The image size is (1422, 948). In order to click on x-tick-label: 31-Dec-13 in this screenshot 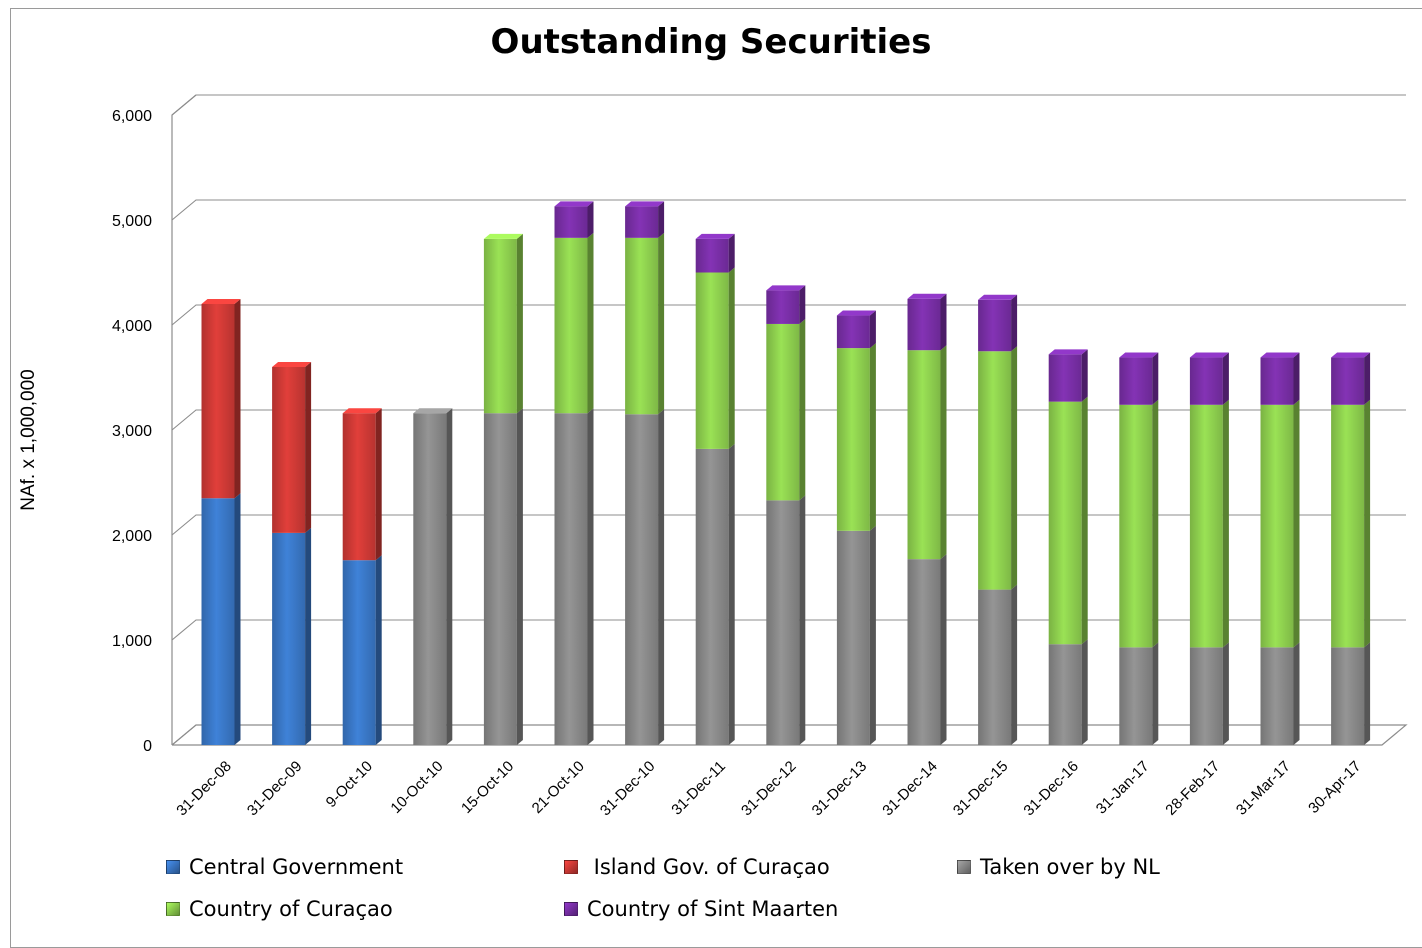, I will do `click(840, 789)`.